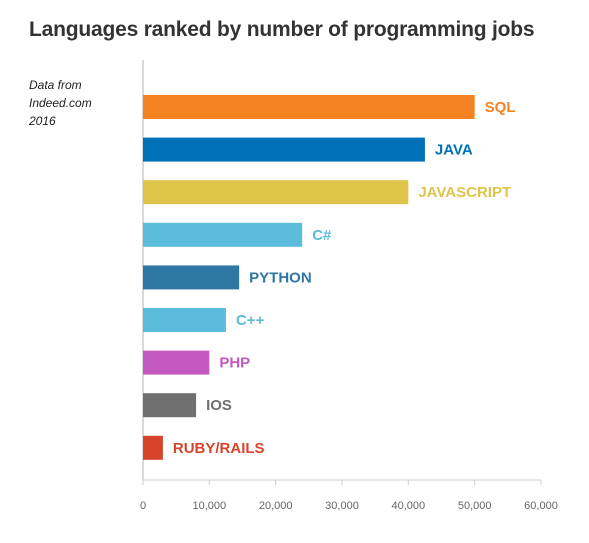 The image size is (589, 543). I want to click on x-tick-label: 60,000, so click(541, 506).